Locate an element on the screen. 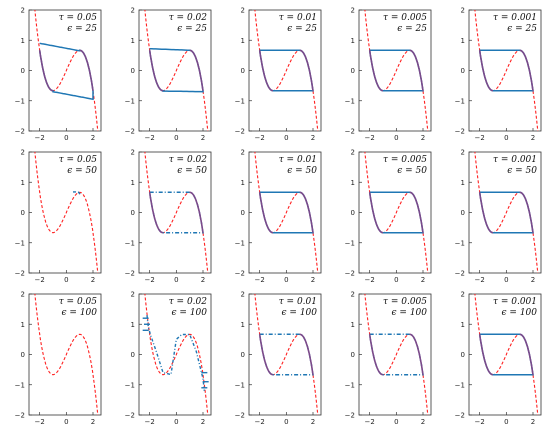 This screenshot has height=435, width=550. subplot-r2-c0: −2 −1 0 1 2 −2 0 2 τ = 0.05ϵ = 100 is located at coordinates (58, 358).